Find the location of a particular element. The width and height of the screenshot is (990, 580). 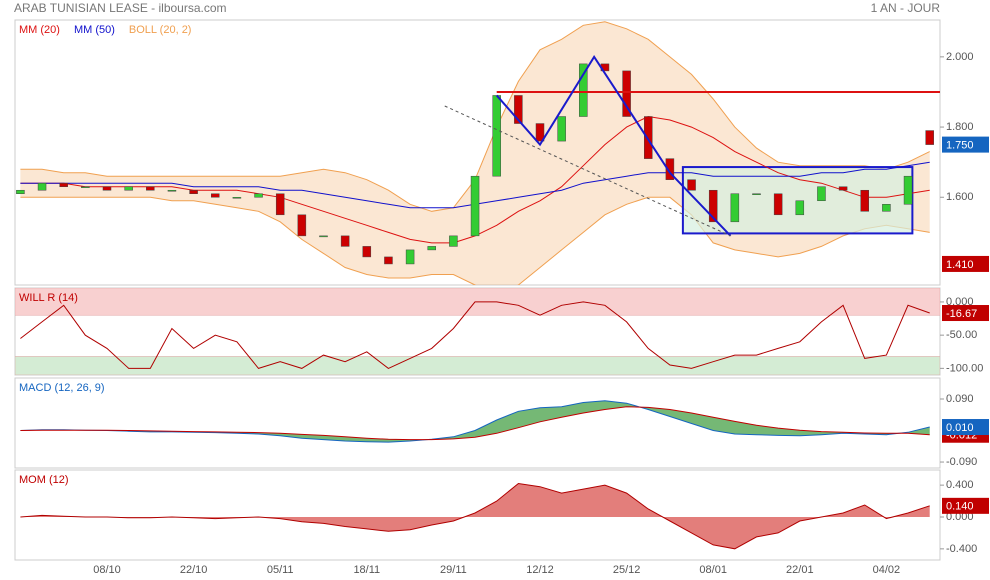

x-tick-label: 08/01 is located at coordinates (713, 570).